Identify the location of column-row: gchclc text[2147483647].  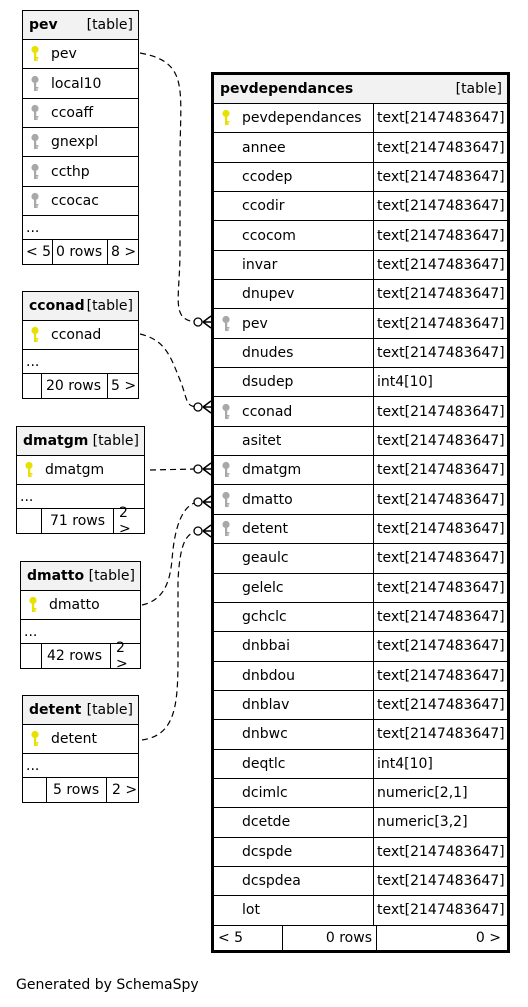
(360, 617).